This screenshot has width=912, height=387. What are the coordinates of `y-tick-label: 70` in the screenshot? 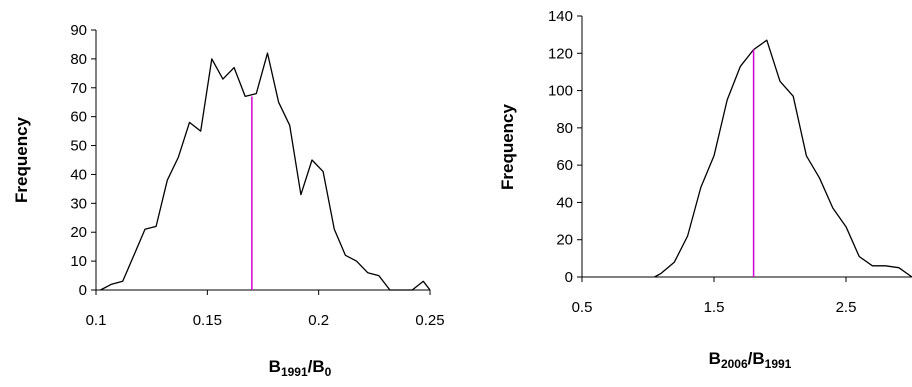 It's located at (78, 88).